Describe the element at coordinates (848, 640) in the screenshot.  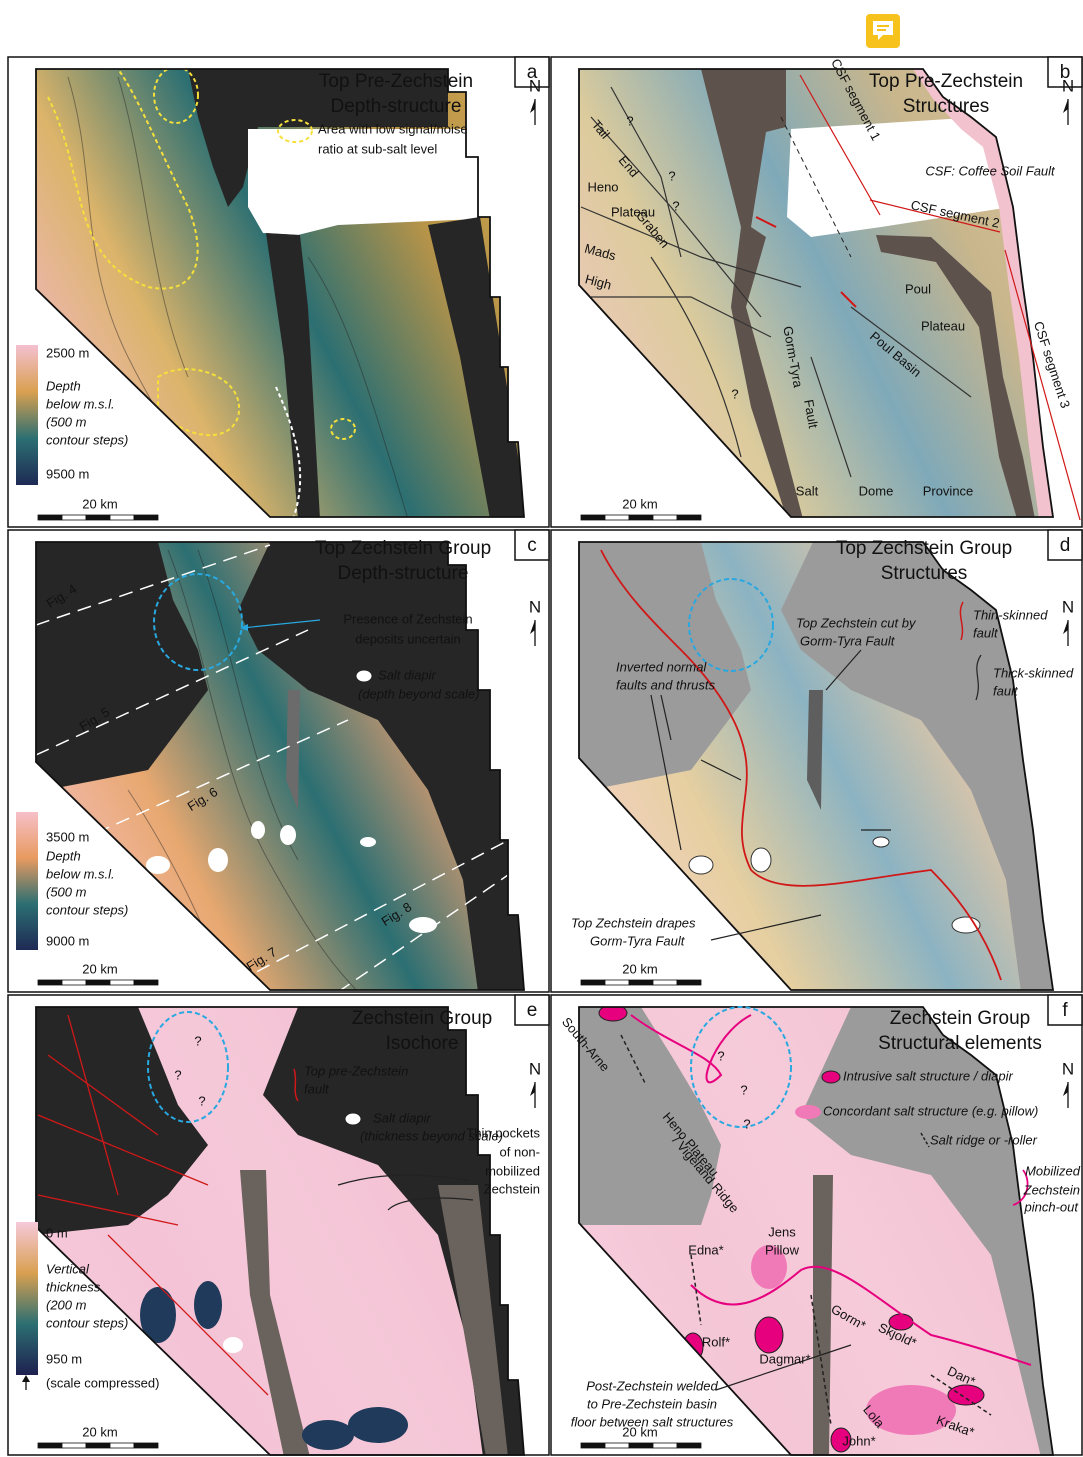
I see `map-label: Gorm-Tyra Fault` at that location.